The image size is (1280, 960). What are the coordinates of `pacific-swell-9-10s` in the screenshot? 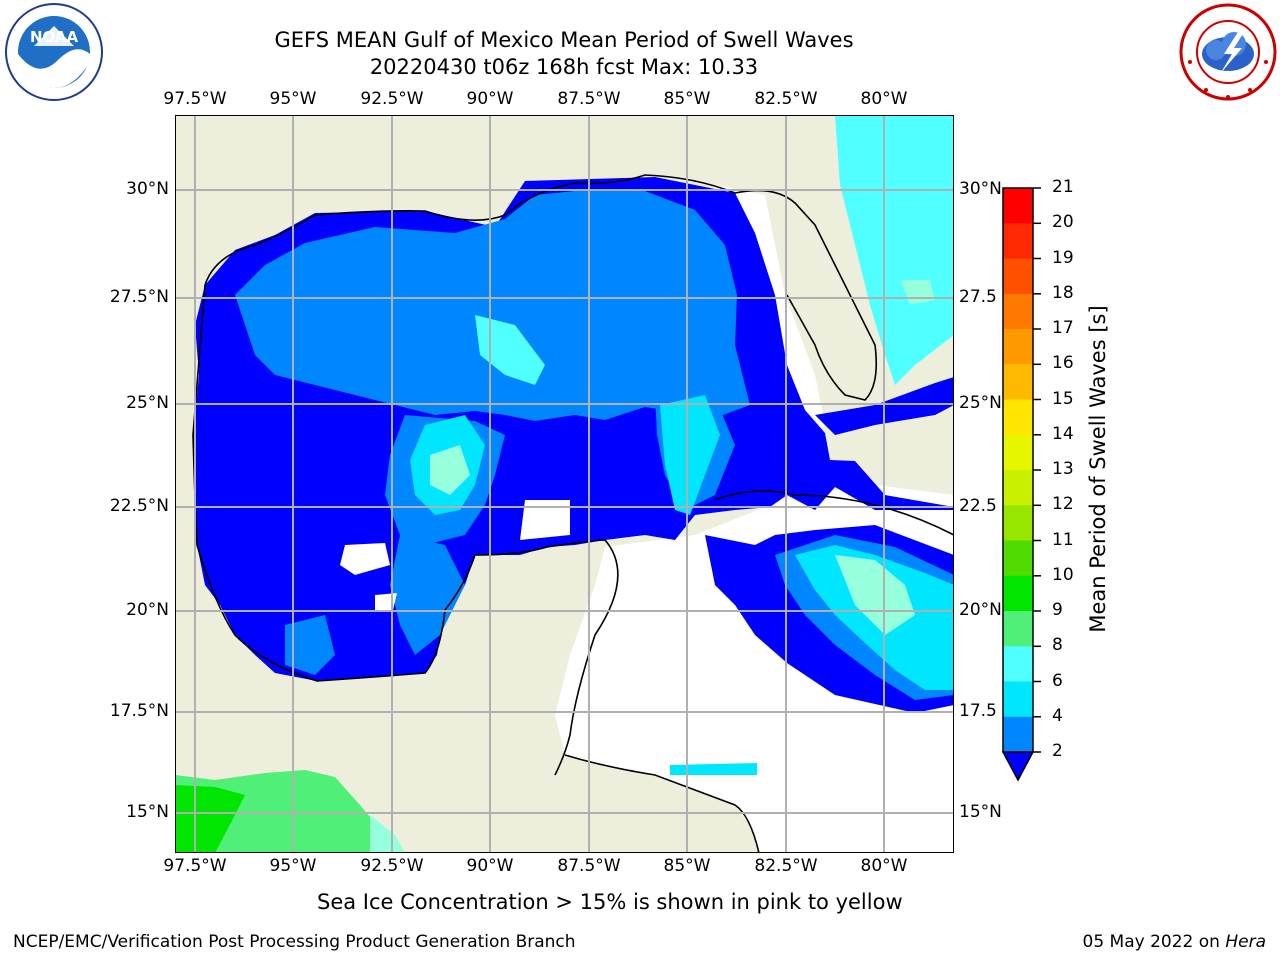 It's located at (387, 834).